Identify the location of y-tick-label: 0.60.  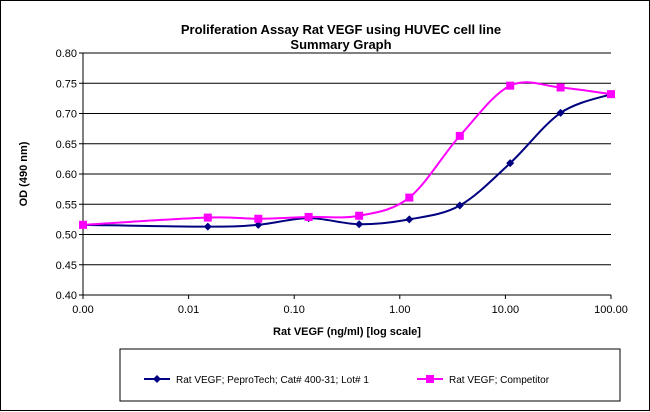
(66, 175).